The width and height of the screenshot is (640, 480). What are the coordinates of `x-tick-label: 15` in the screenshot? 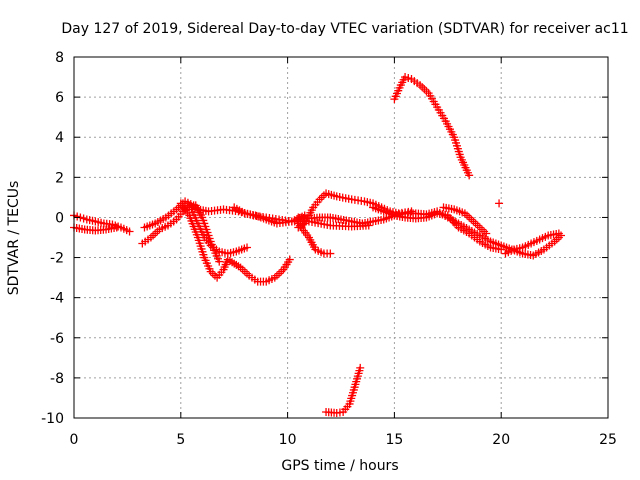 It's located at (394, 440).